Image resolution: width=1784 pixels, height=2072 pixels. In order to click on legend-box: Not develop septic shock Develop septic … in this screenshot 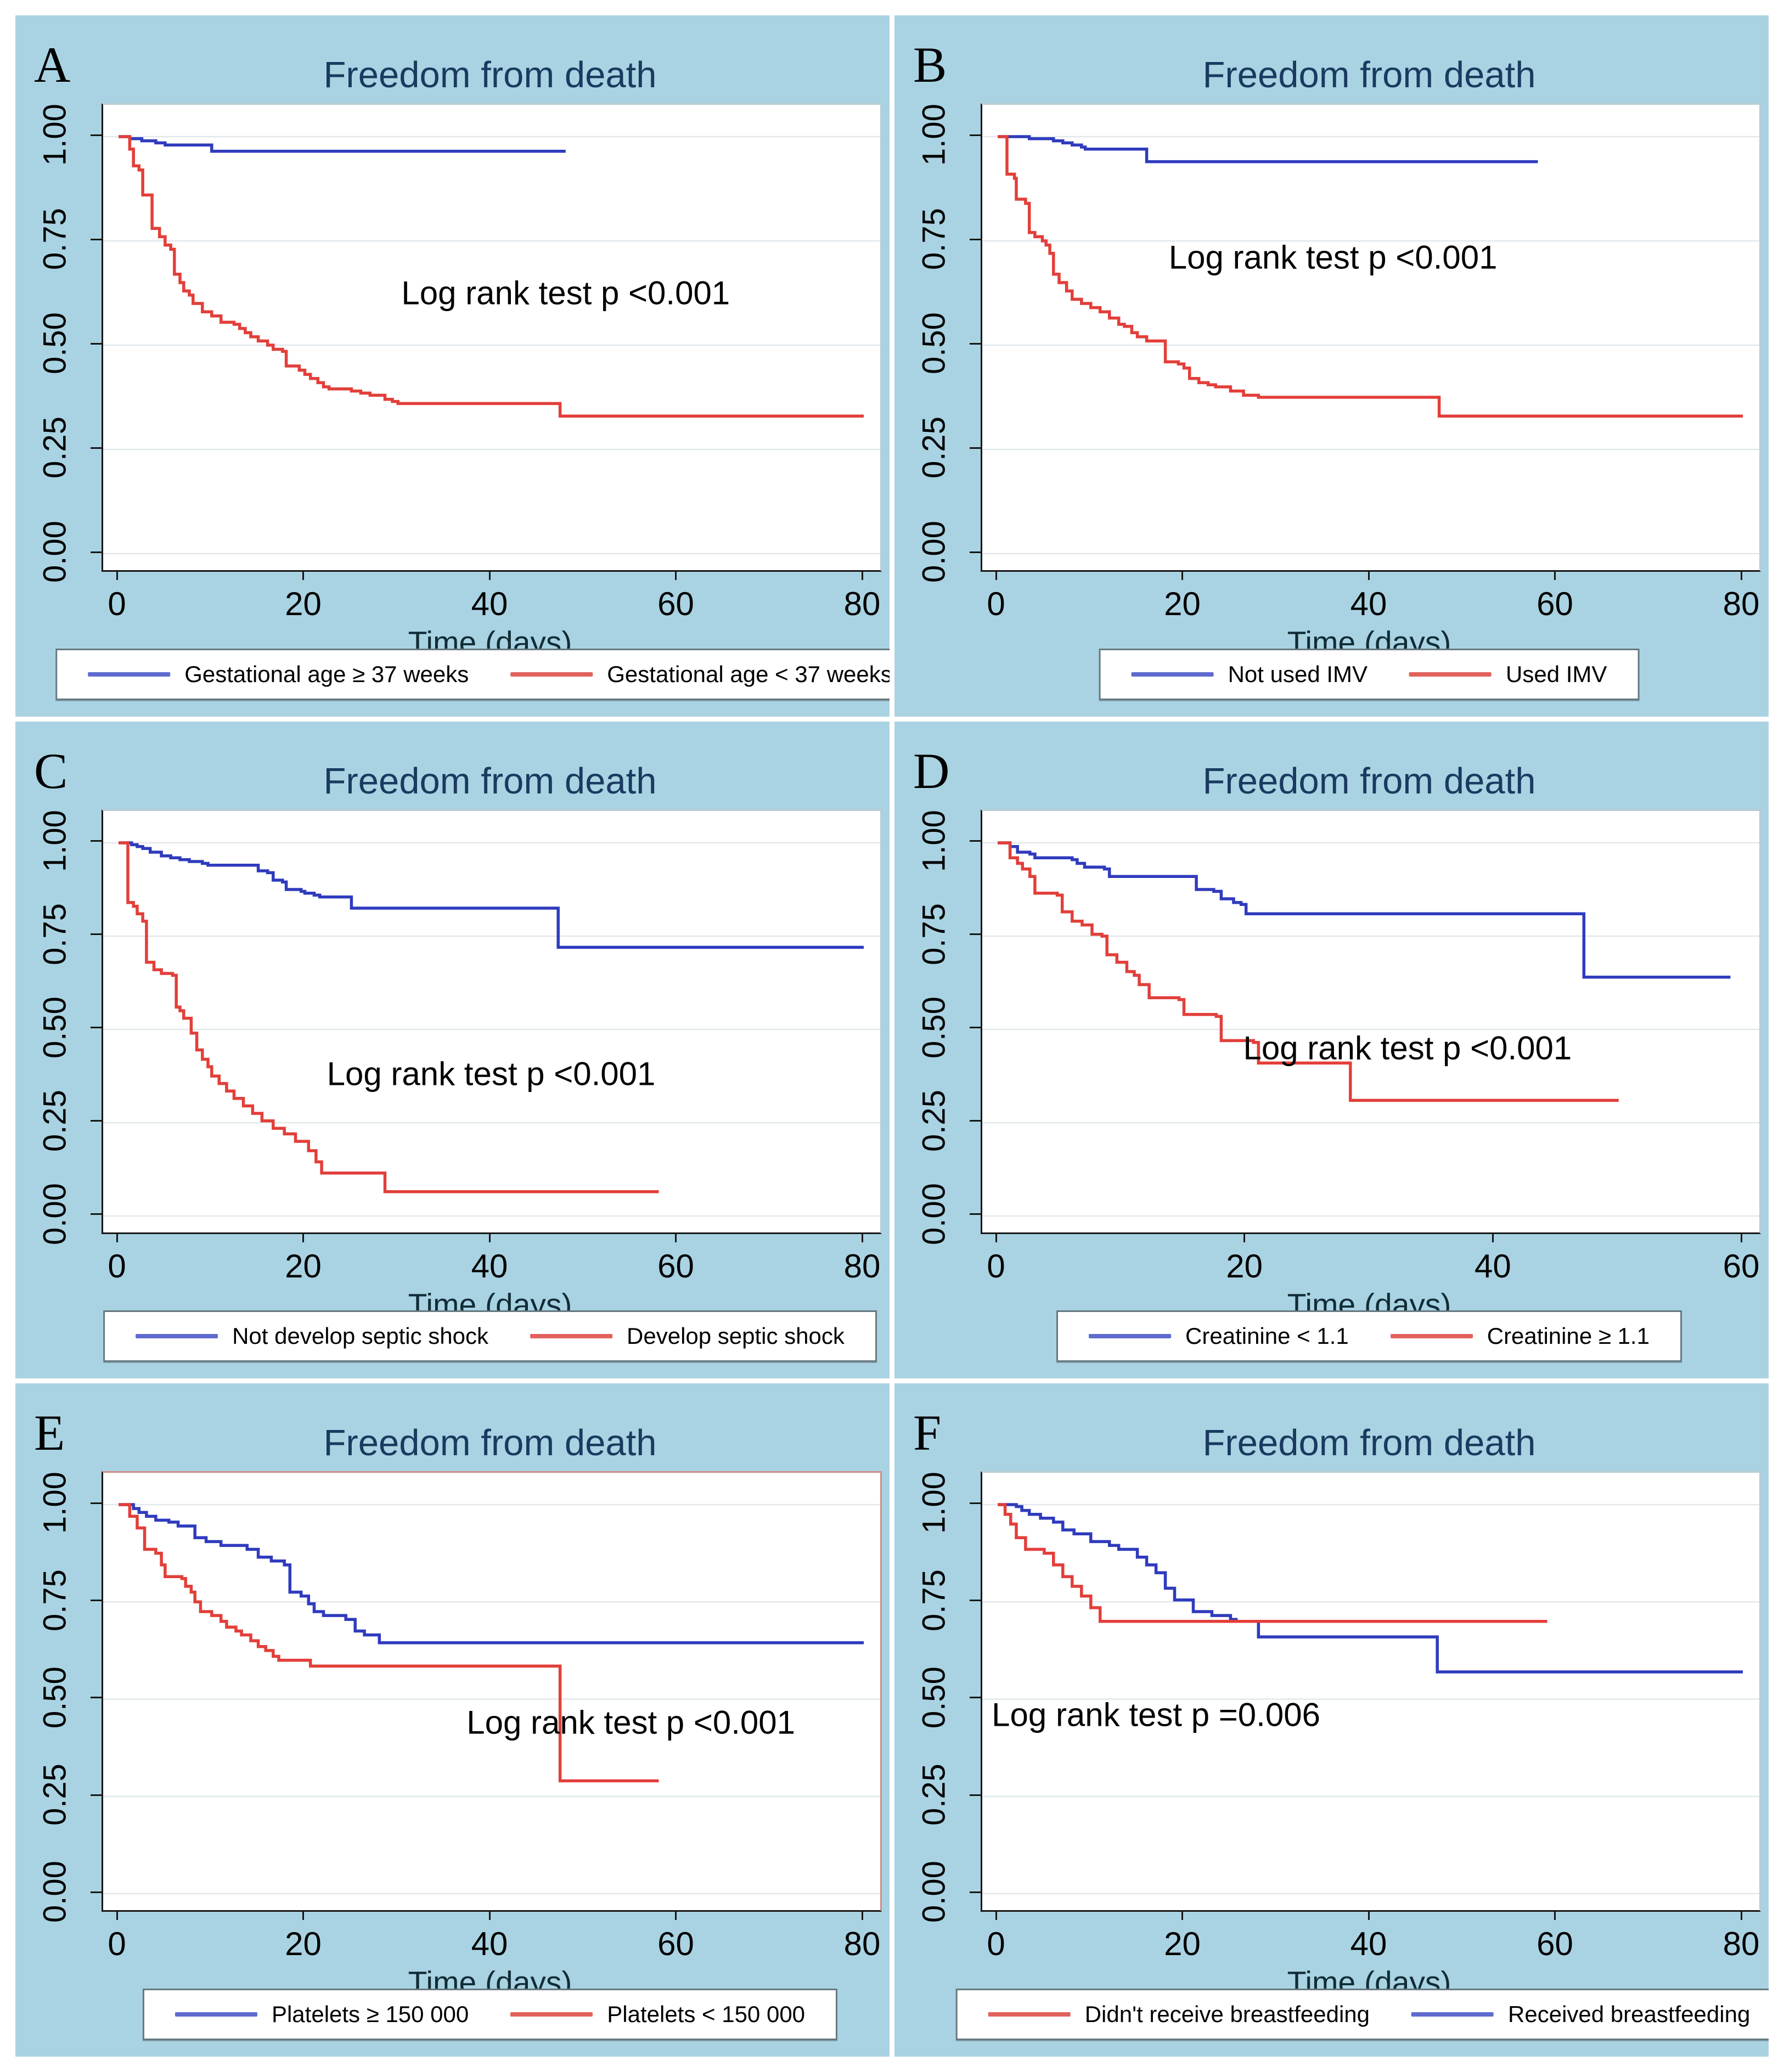, I will do `click(490, 1336)`.